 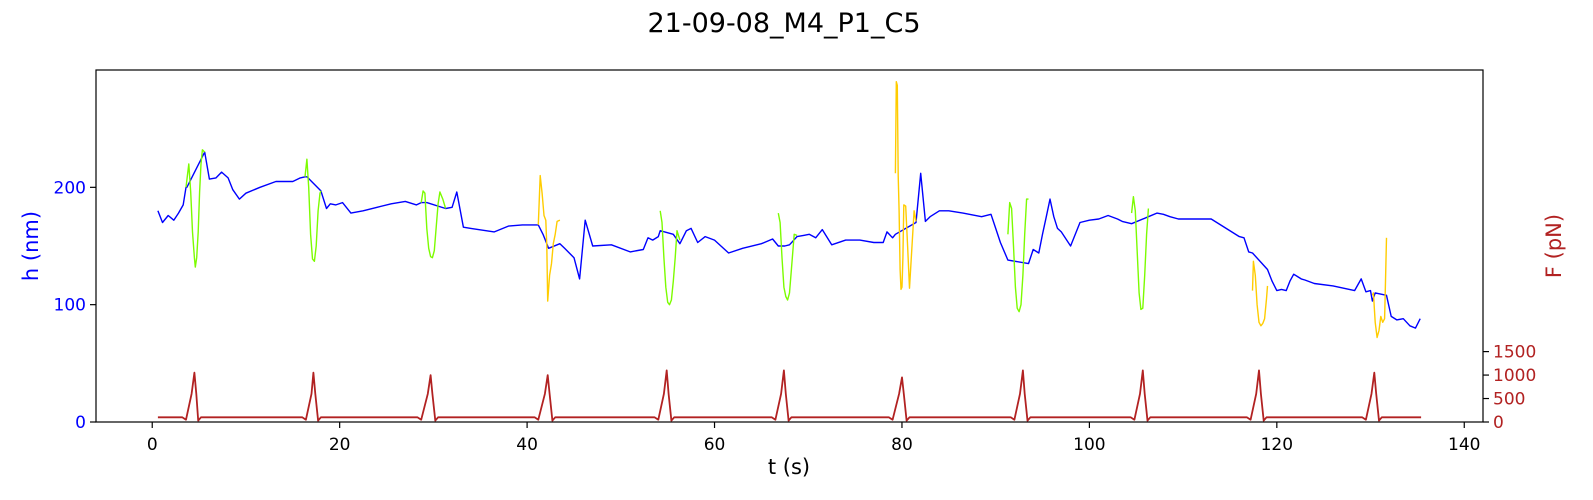 I want to click on x-tick-label: 60, so click(x=715, y=445).